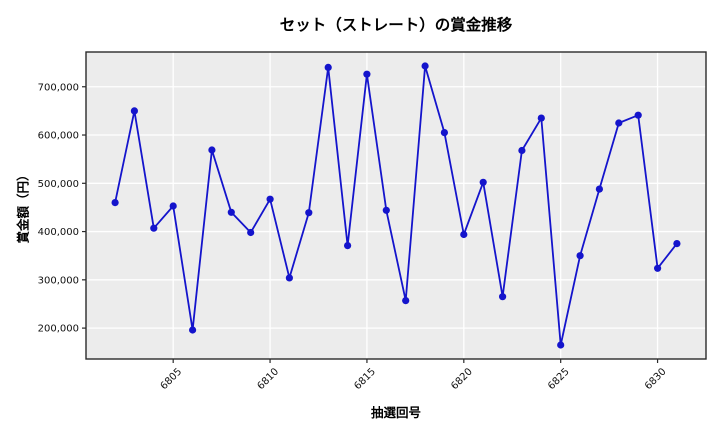 The width and height of the screenshot is (720, 432). What do you see at coordinates (462, 379) in the screenshot?
I see `x-tick-label: 6820` at bounding box center [462, 379].